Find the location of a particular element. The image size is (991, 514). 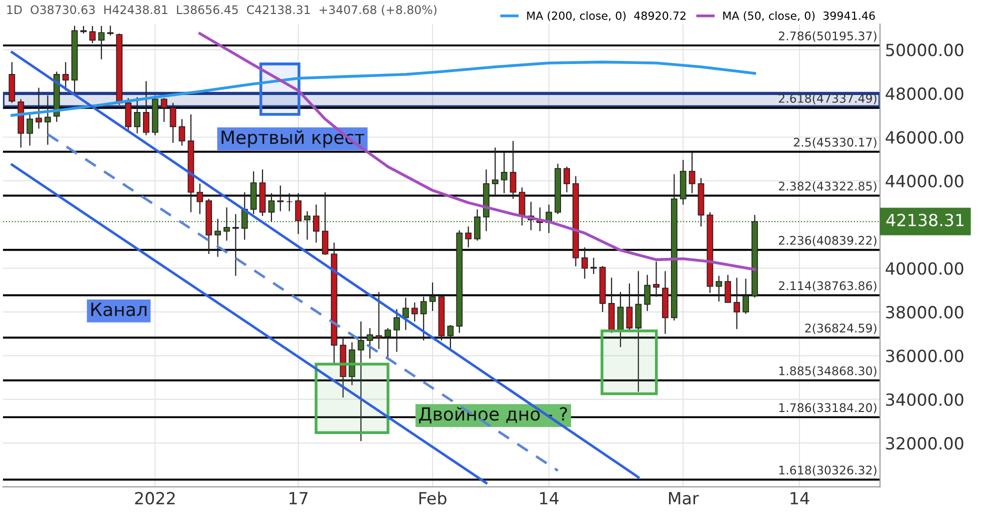

ref-line-label: 2.236(40839.22) is located at coordinates (827, 241).